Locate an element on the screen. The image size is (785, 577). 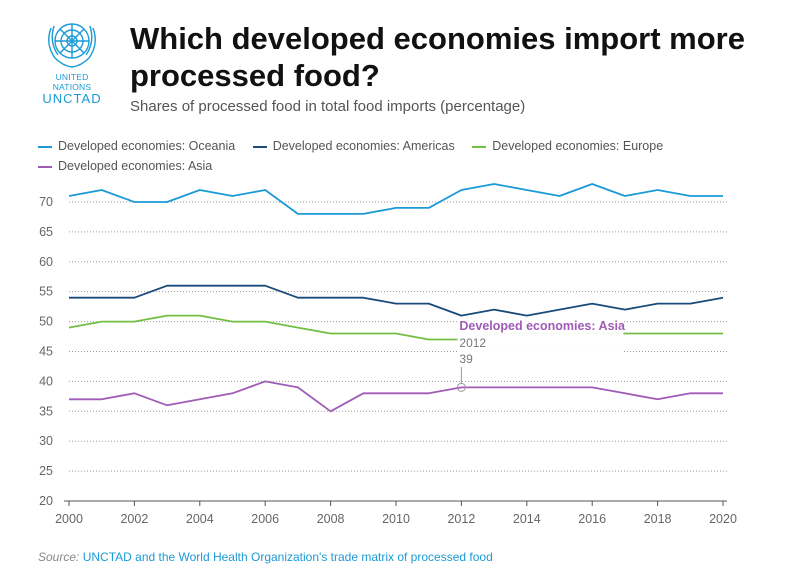
legend-item-oceania: Developed economies: Oceania is located at coordinates (136, 146).